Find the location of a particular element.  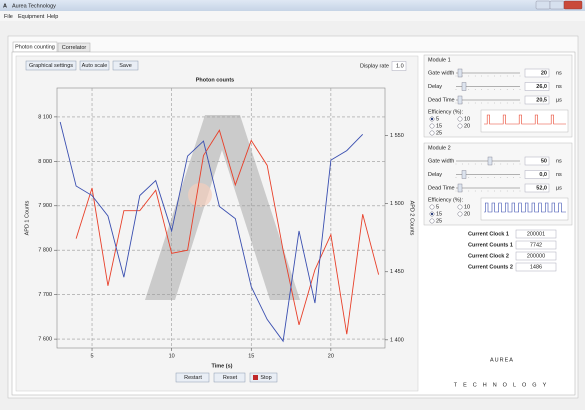

minimize-button is located at coordinates (543, 5).